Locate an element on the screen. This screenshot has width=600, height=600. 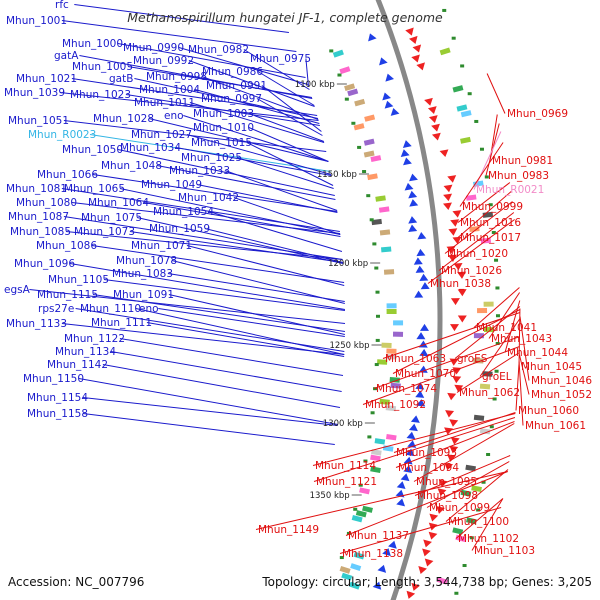
gene-label-left: Mhun_0975 is located at coordinates (280, 59).